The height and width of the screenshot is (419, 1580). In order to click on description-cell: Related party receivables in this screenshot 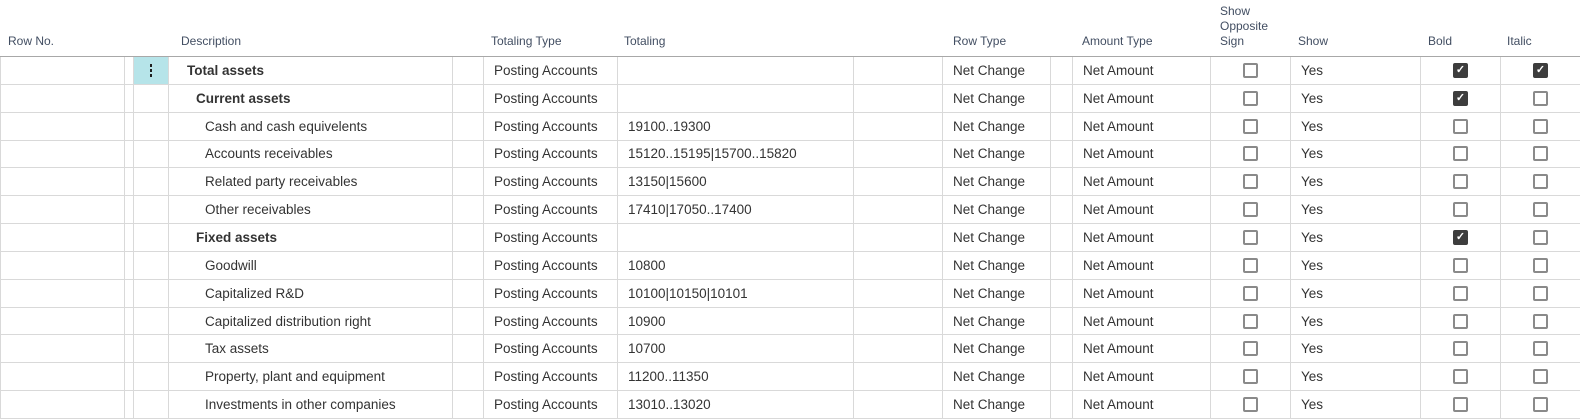, I will do `click(311, 182)`.